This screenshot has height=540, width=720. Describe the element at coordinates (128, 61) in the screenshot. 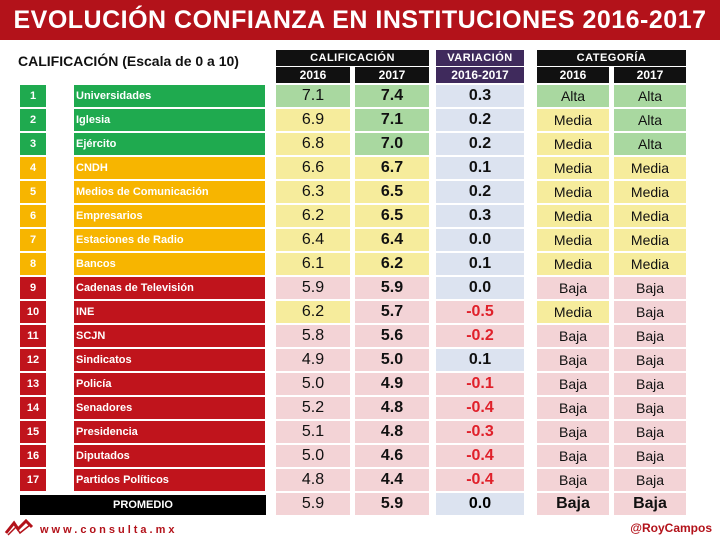

I see `scale-subtitle: CALIFICACIÓN (Escala de 0 a 10)` at that location.